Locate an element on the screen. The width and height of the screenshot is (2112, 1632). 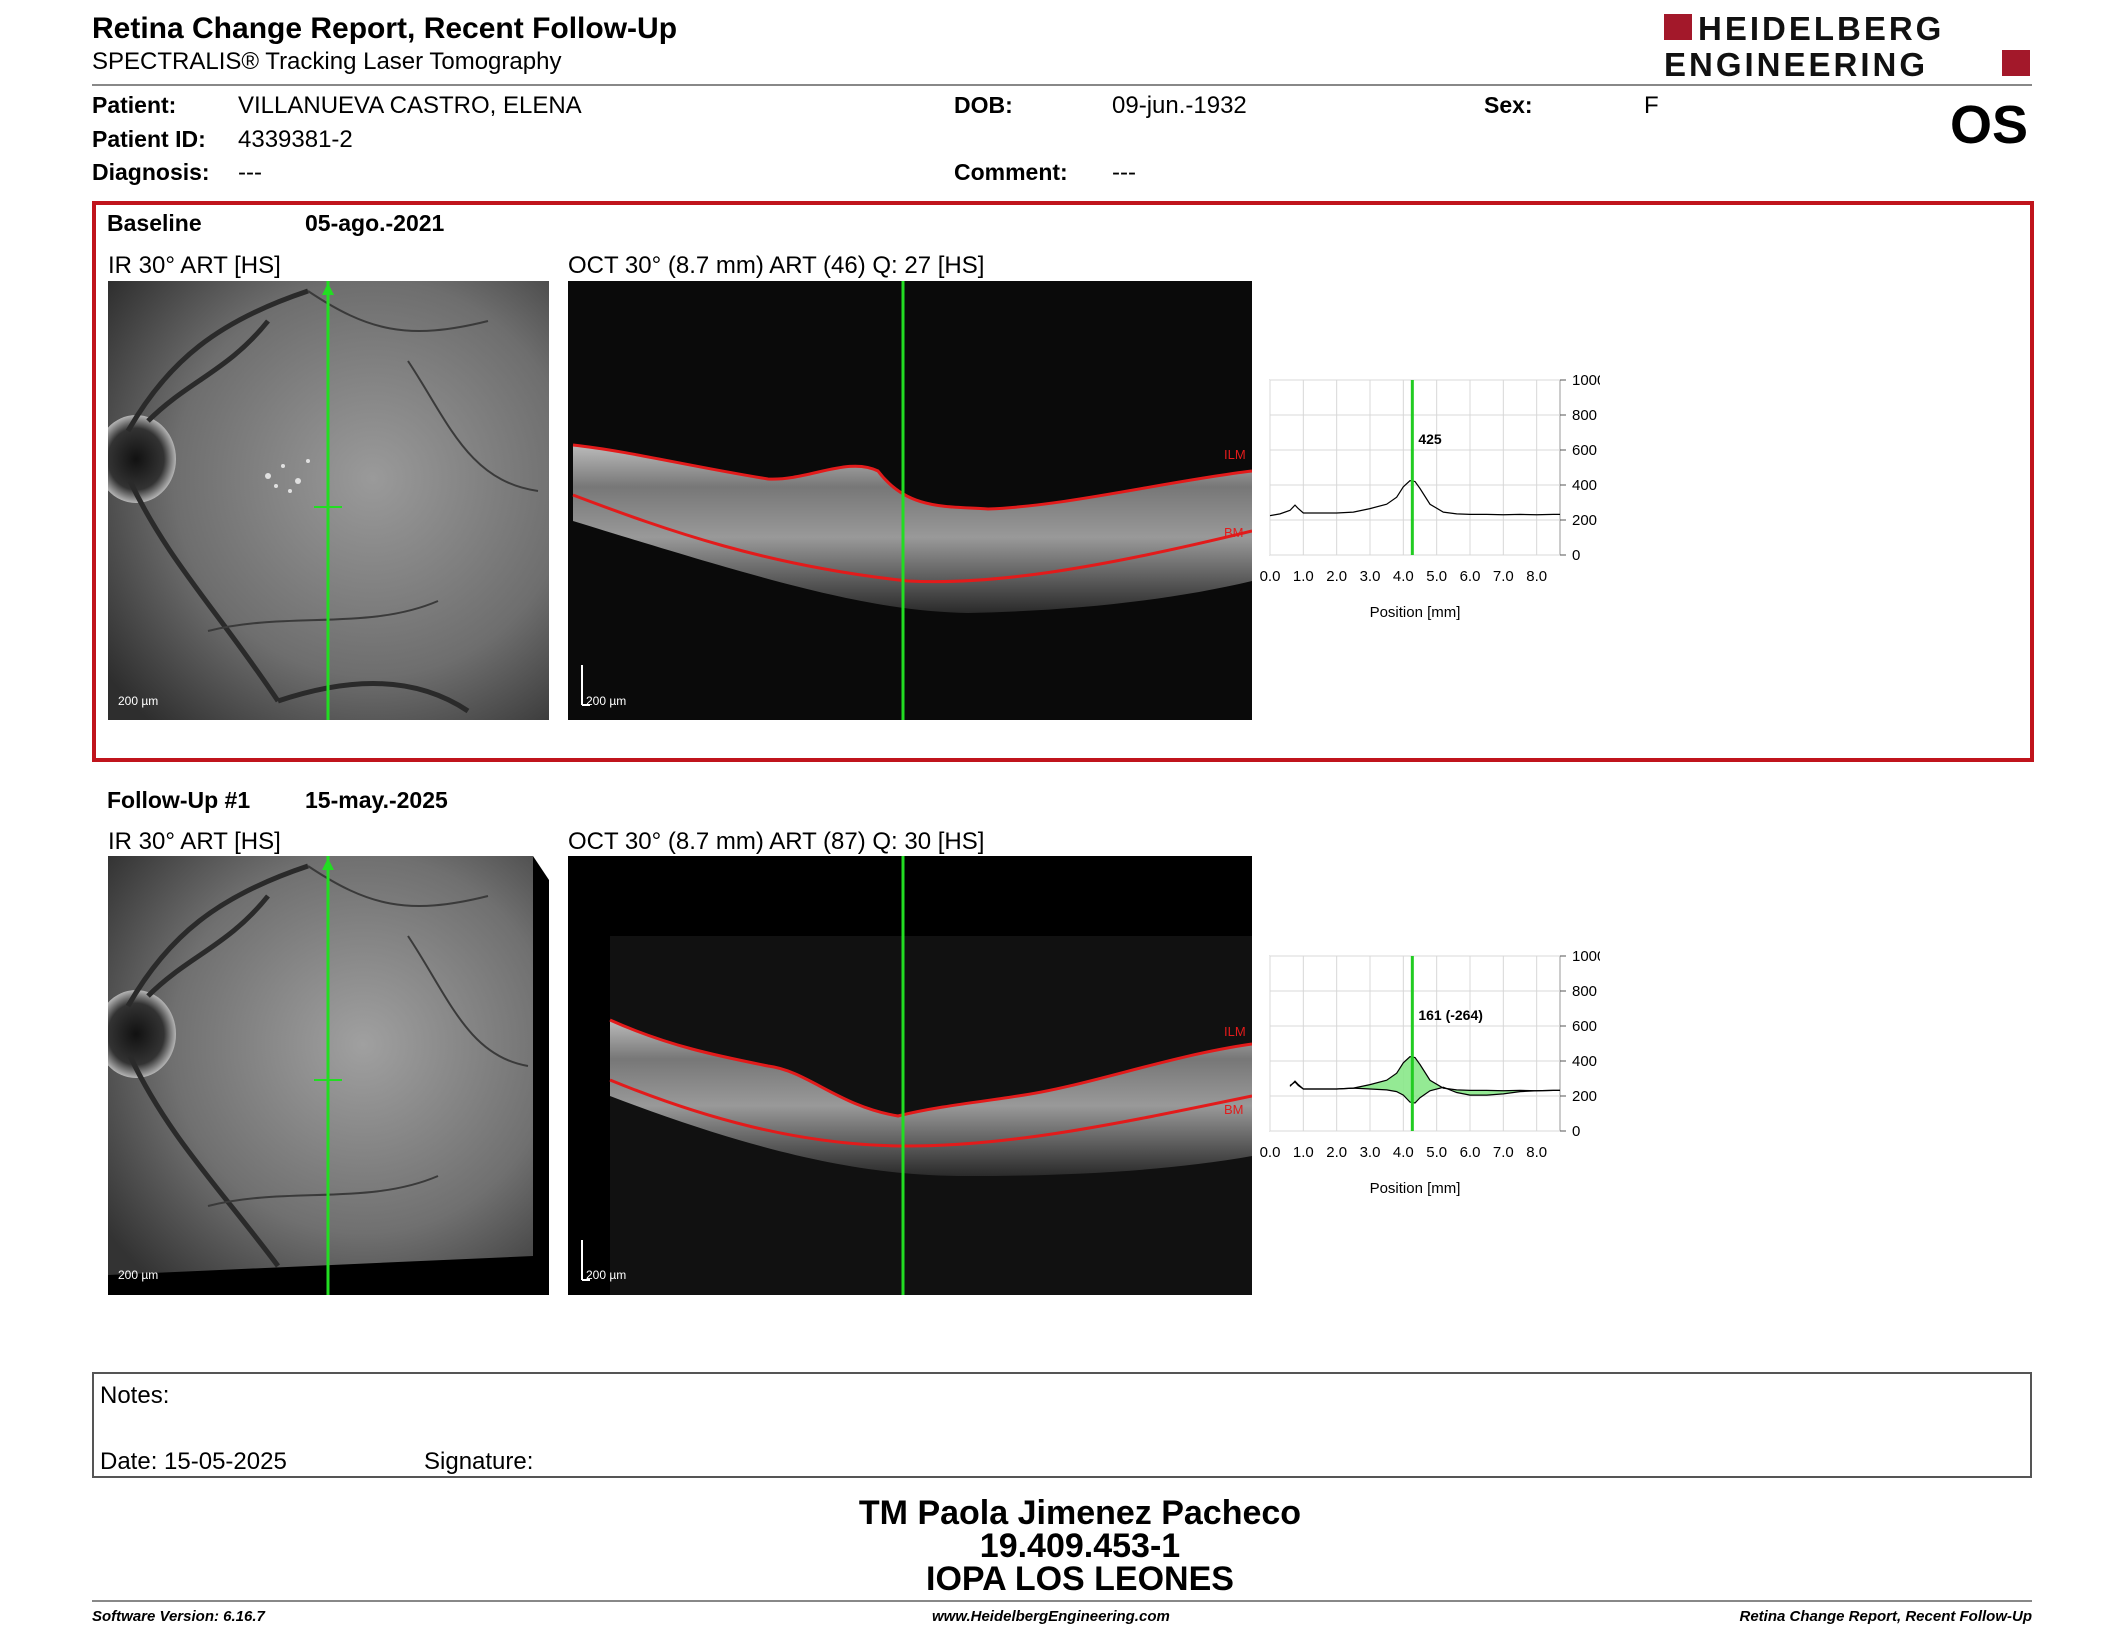
patient-name: VILLANUEVA CASTRO, ELENA is located at coordinates (410, 105).